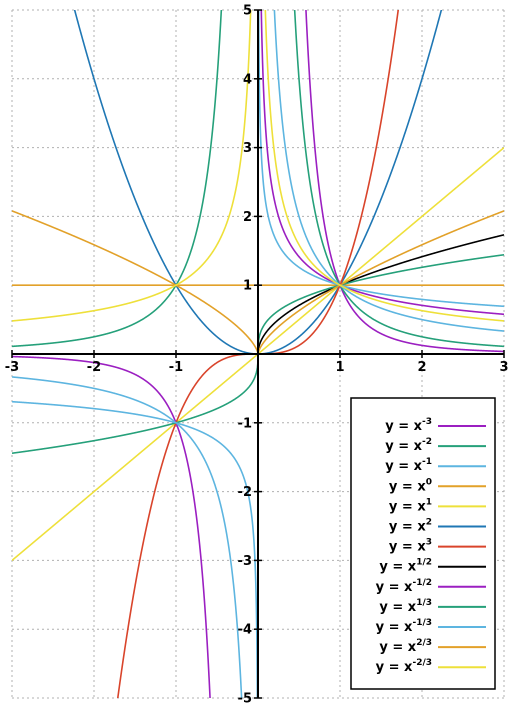  Describe the element at coordinates (429, 523) in the screenshot. I see `legend-label-exponent: 2` at that location.